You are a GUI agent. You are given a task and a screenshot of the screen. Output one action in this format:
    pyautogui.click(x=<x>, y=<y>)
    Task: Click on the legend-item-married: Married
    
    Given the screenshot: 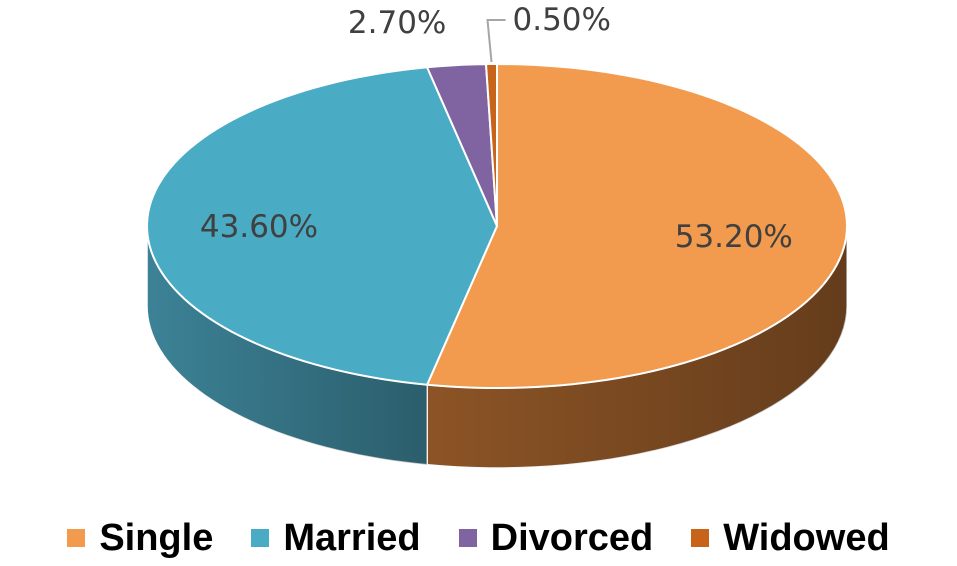 What is the action you would take?
    pyautogui.click(x=336, y=538)
    